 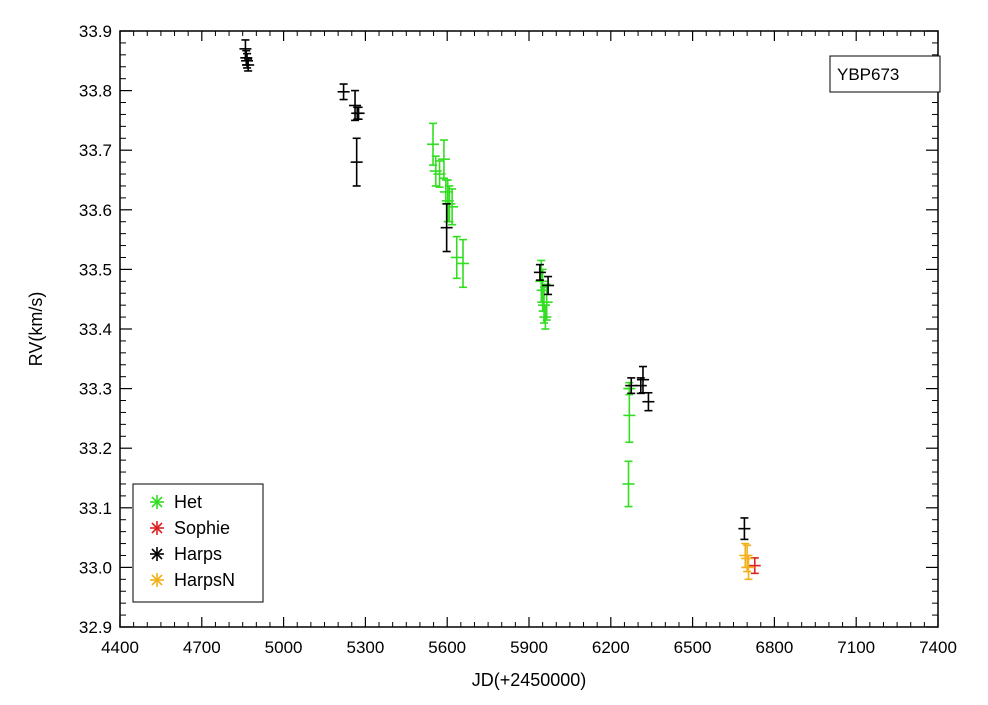 What do you see at coordinates (95, 31) in the screenshot?
I see `y-tick-label: 33.9` at bounding box center [95, 31].